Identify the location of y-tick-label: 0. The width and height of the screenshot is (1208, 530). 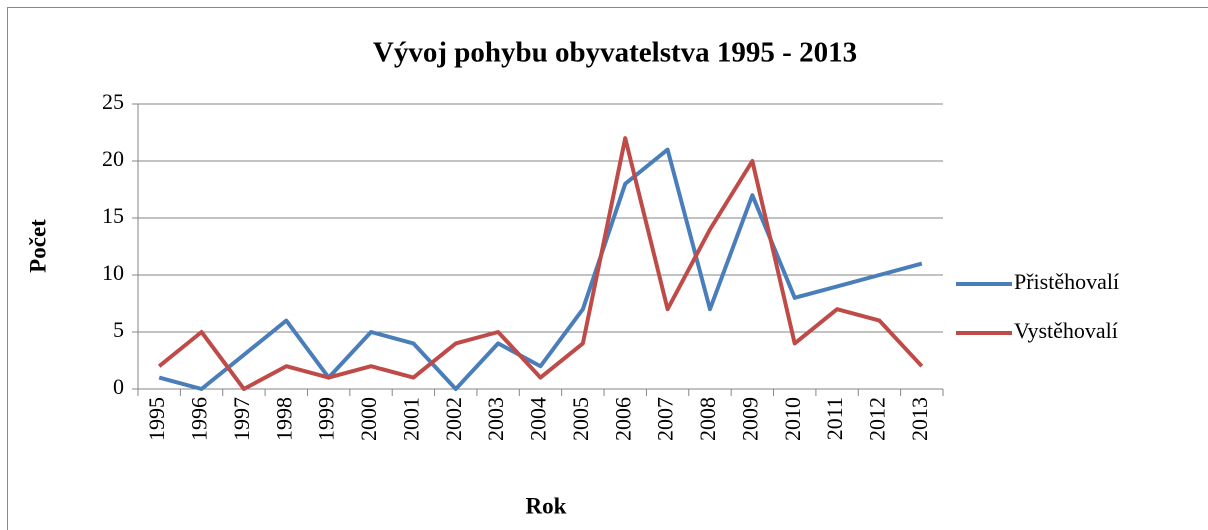
(118, 386).